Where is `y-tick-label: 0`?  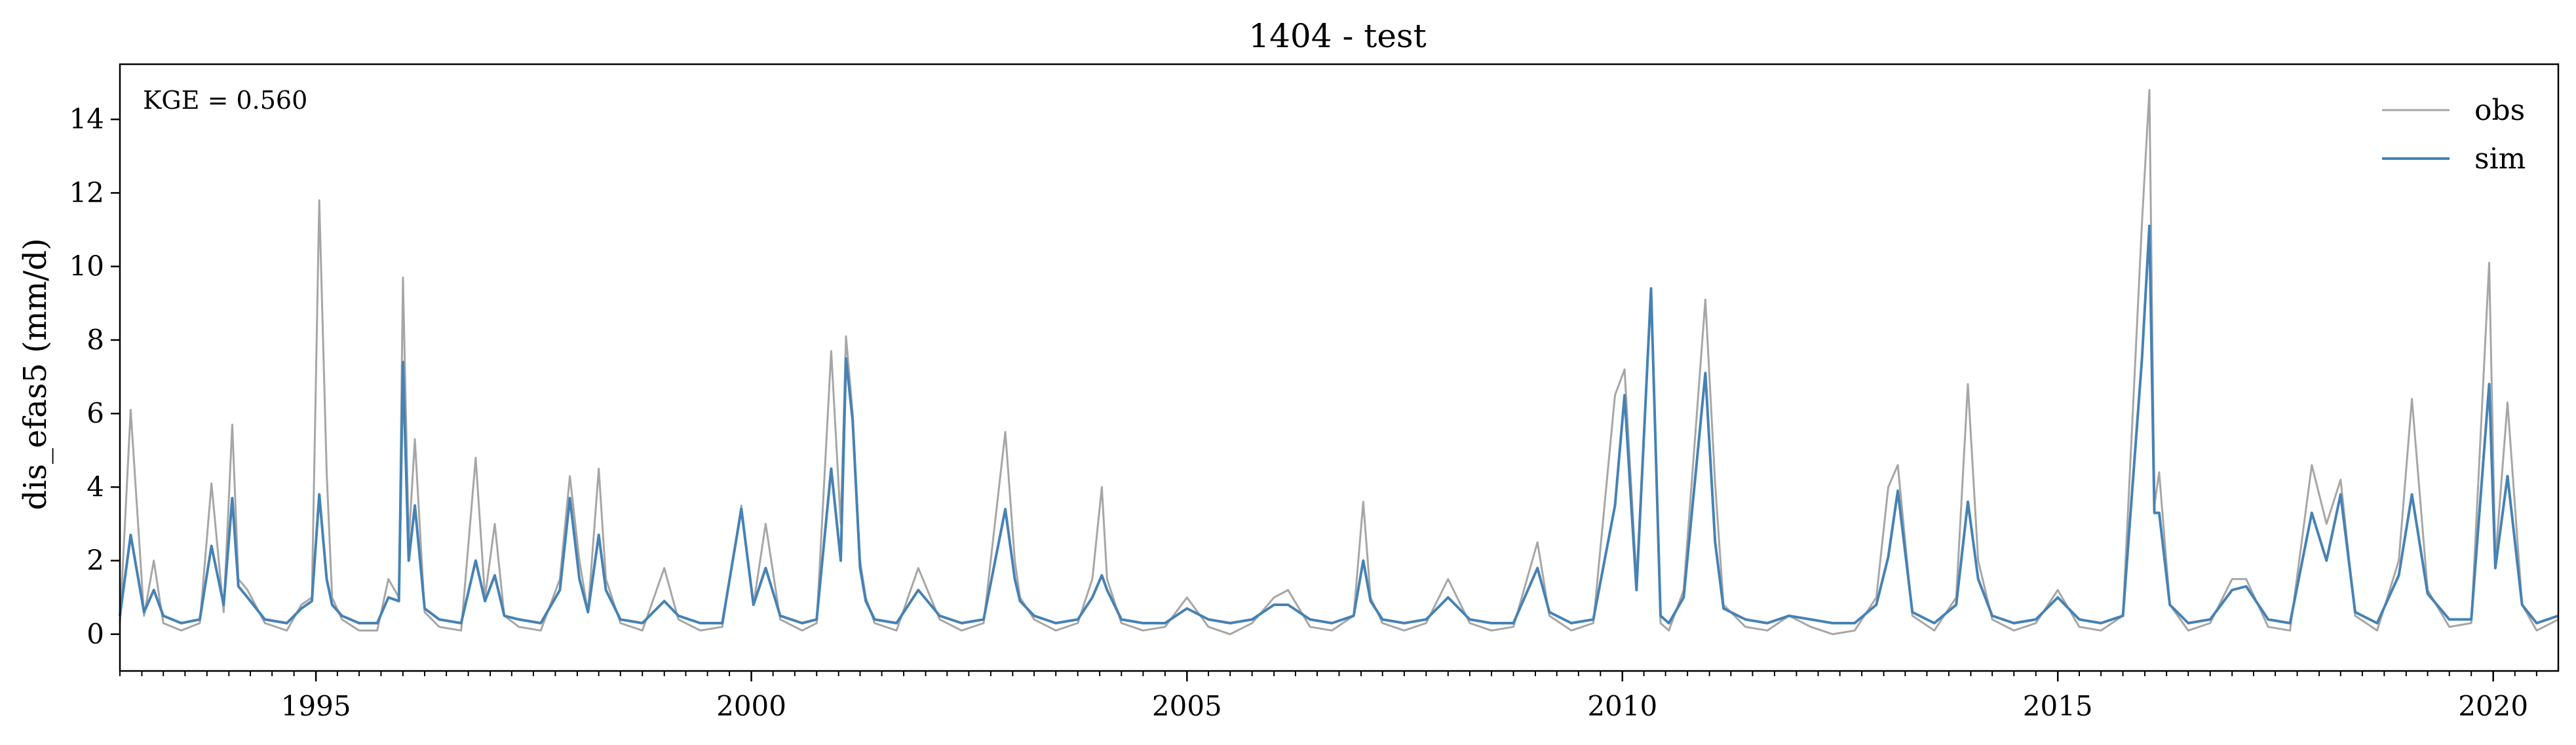
y-tick-label: 0 is located at coordinates (95, 634).